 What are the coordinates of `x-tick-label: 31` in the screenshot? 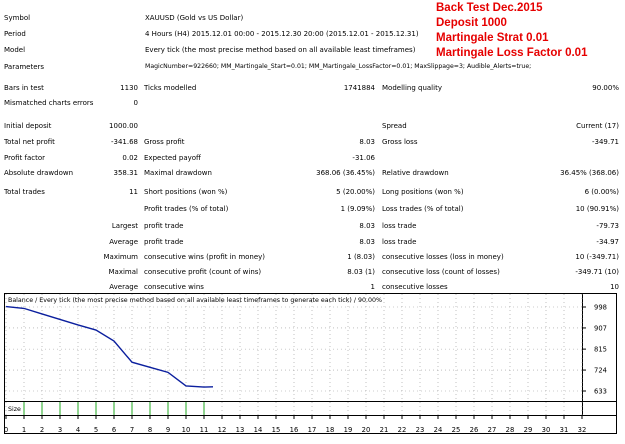 It's located at (564, 430).